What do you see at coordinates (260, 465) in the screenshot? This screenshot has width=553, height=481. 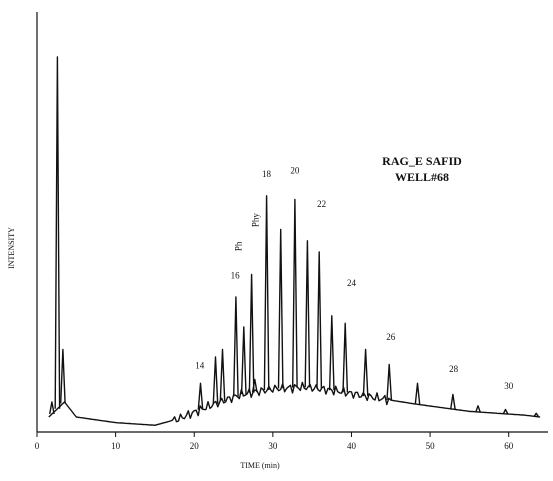 I see `x-axis-label: TIME (min)` at bounding box center [260, 465].